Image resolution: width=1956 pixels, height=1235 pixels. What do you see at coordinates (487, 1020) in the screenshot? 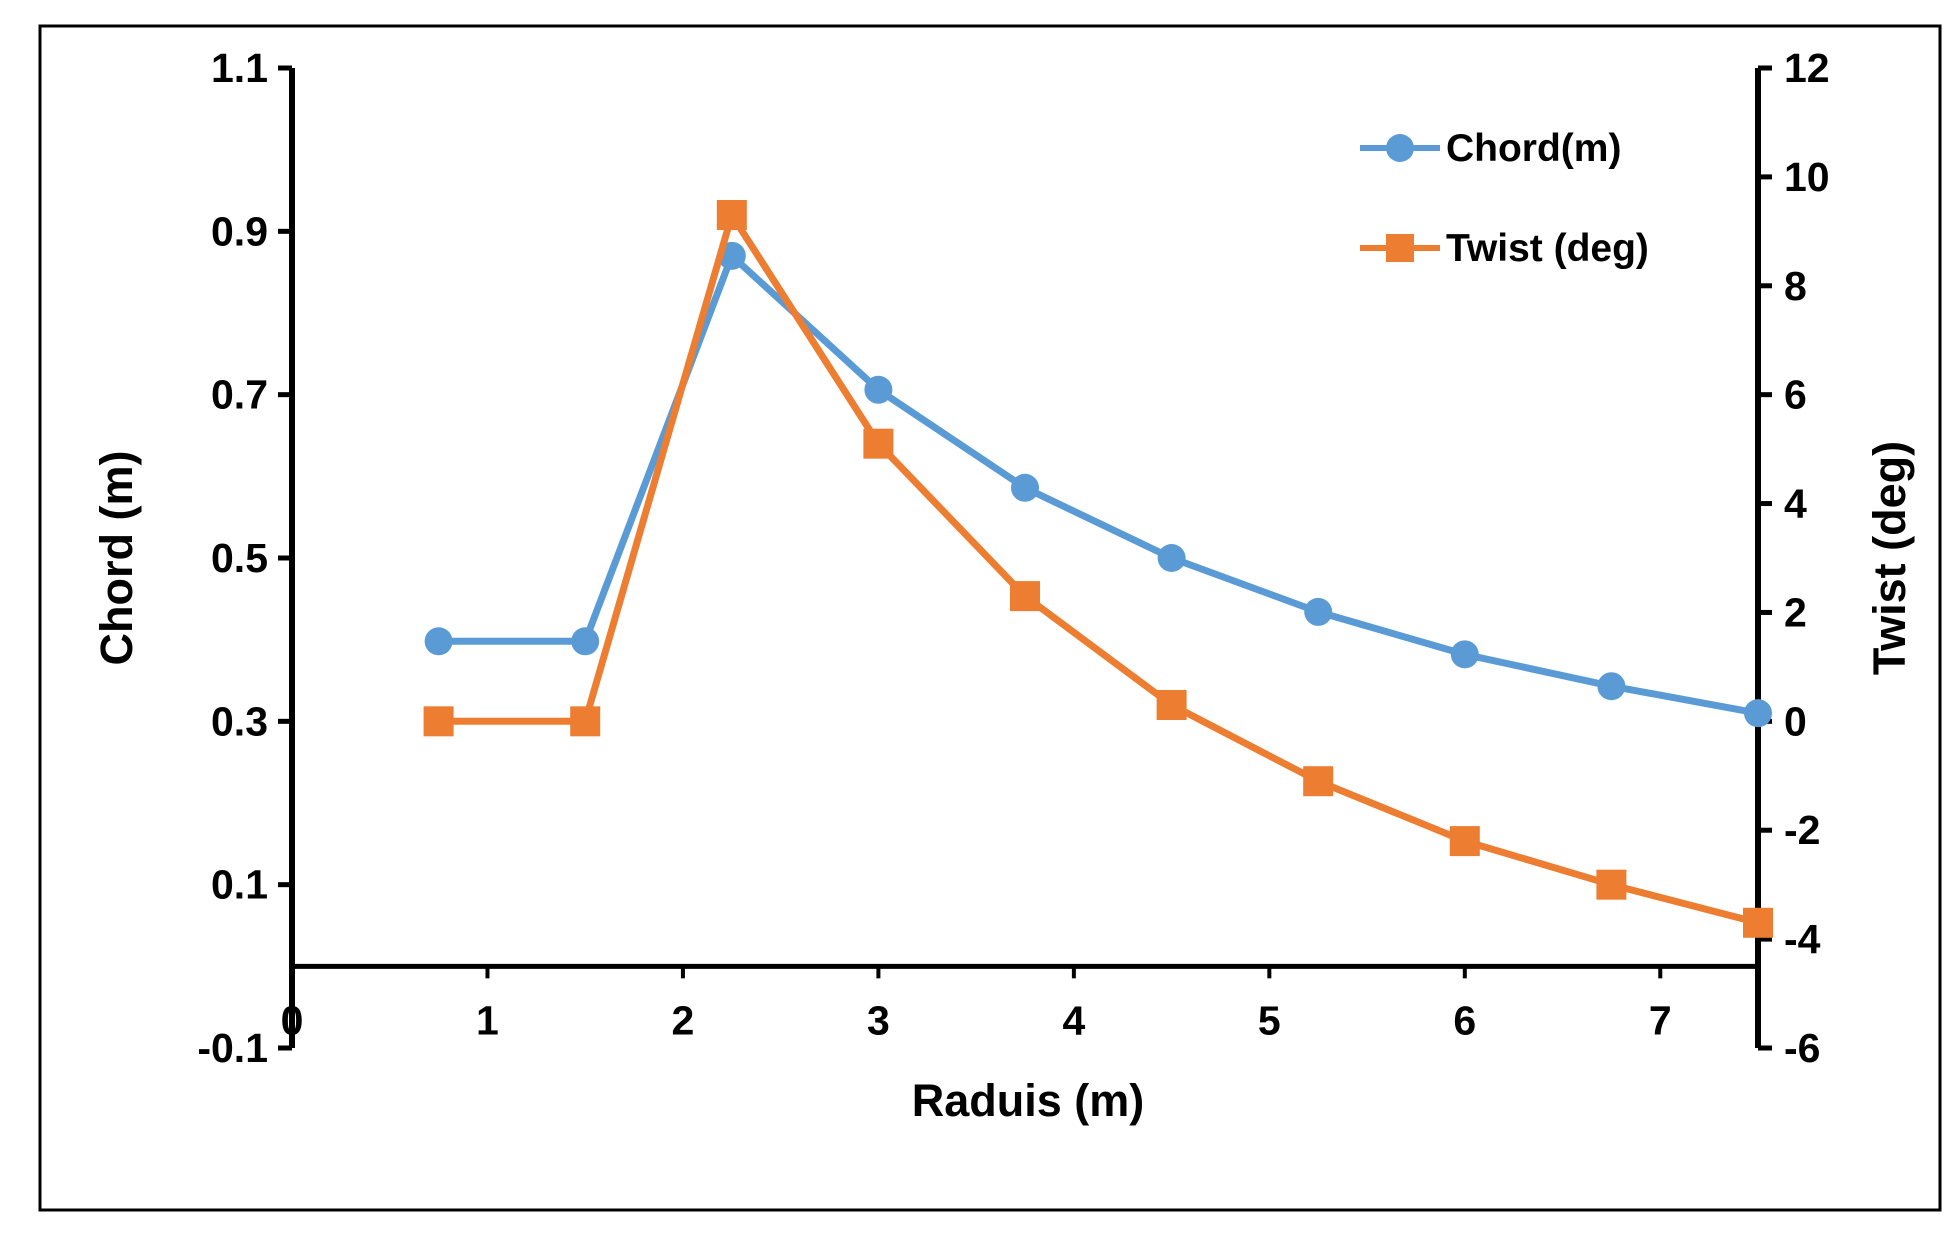
I see `x-tick-label: 1` at bounding box center [487, 1020].